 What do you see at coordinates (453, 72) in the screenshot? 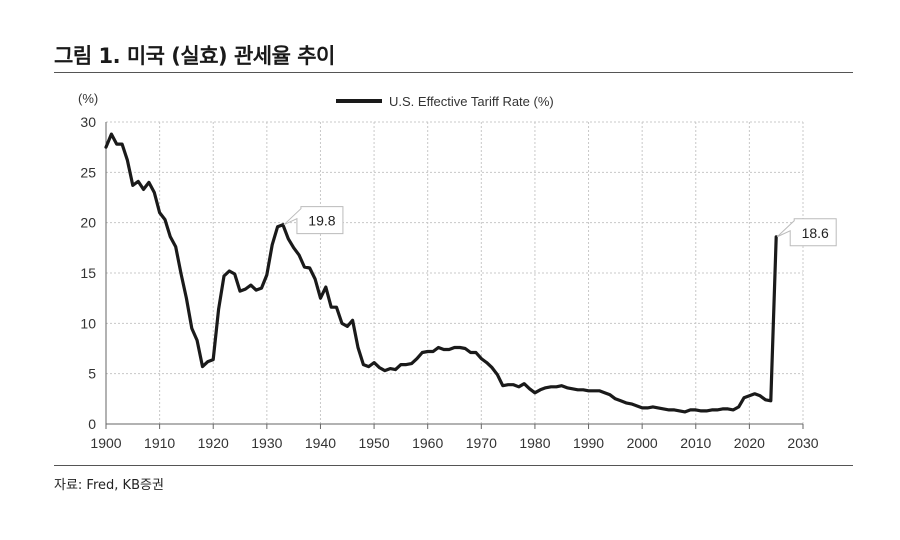
I see `top-divider` at bounding box center [453, 72].